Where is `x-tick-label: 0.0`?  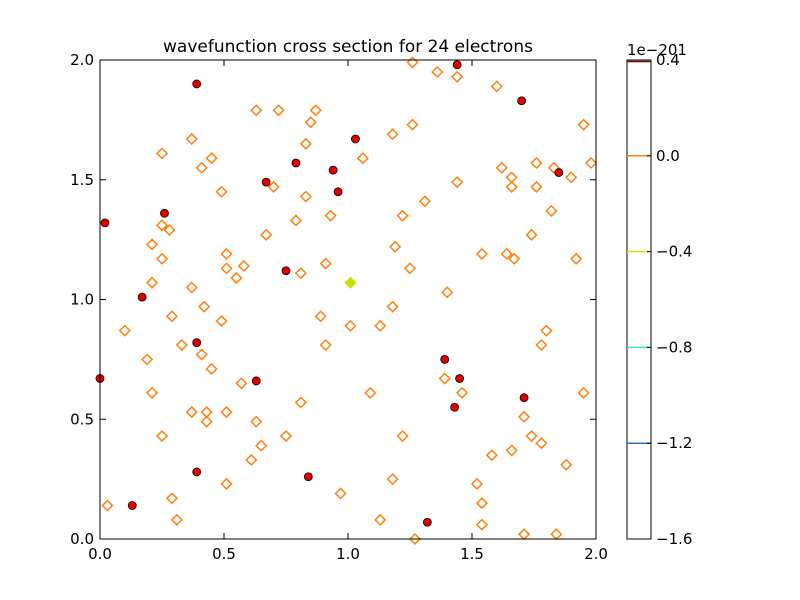 x-tick-label: 0.0 is located at coordinates (100, 554).